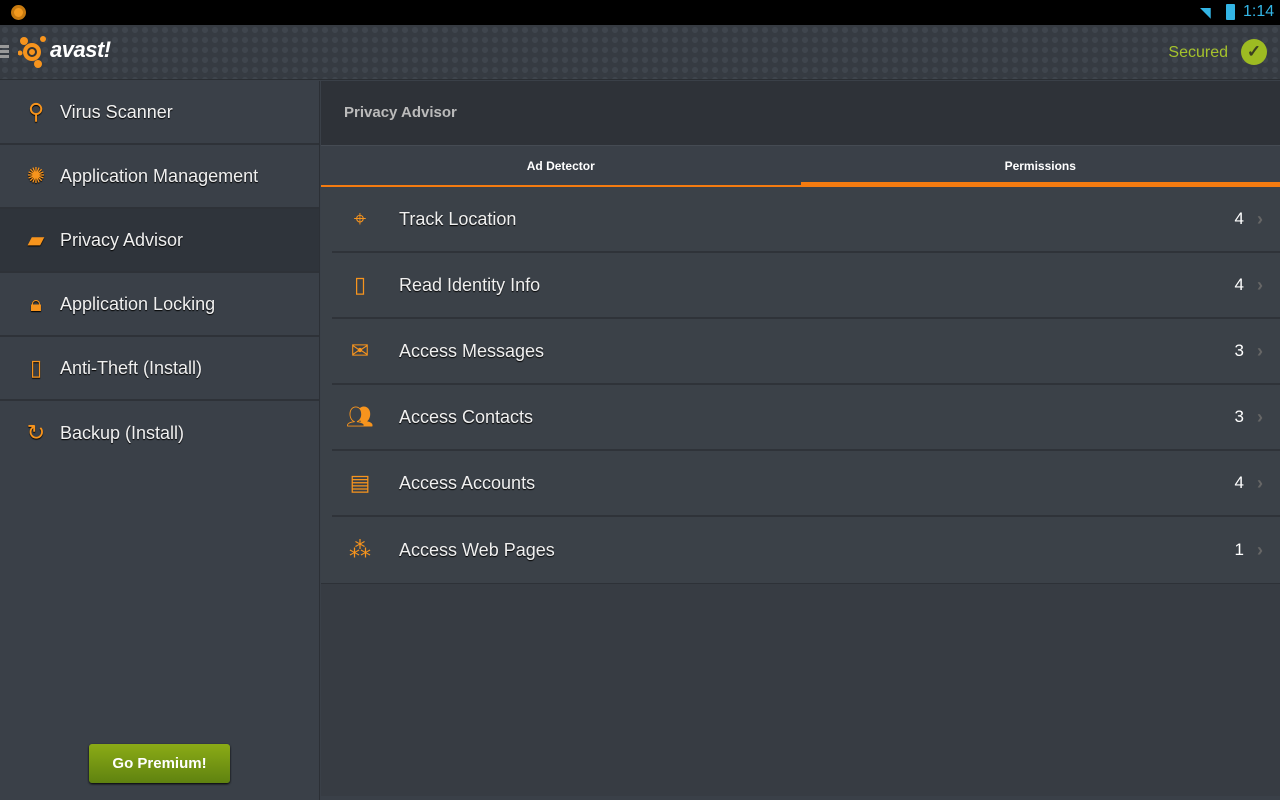 Image resolution: width=1280 pixels, height=800 pixels. What do you see at coordinates (131, 367) in the screenshot?
I see `sidebar-item-label: Anti-Theft (Install)` at bounding box center [131, 367].